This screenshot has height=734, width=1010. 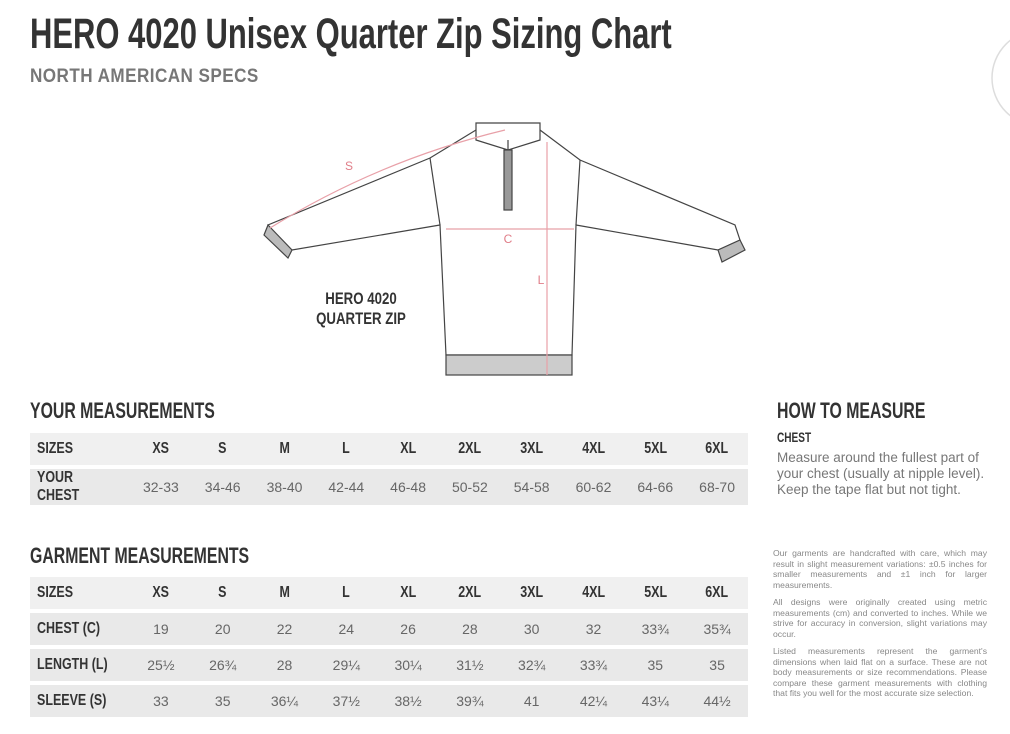 I want to click on row-label: SLEEVE (S), so click(x=72, y=700).